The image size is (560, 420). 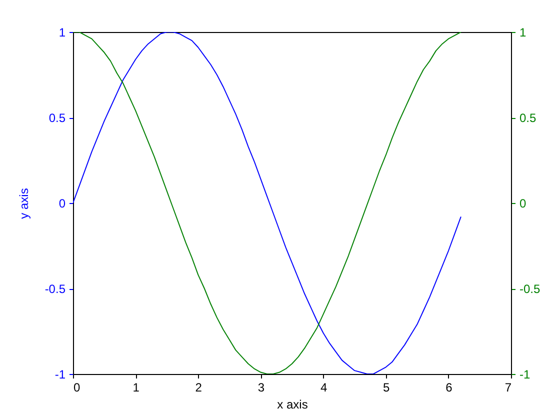 What do you see at coordinates (523, 33) in the screenshot?
I see `y2-tick-label: 1` at bounding box center [523, 33].